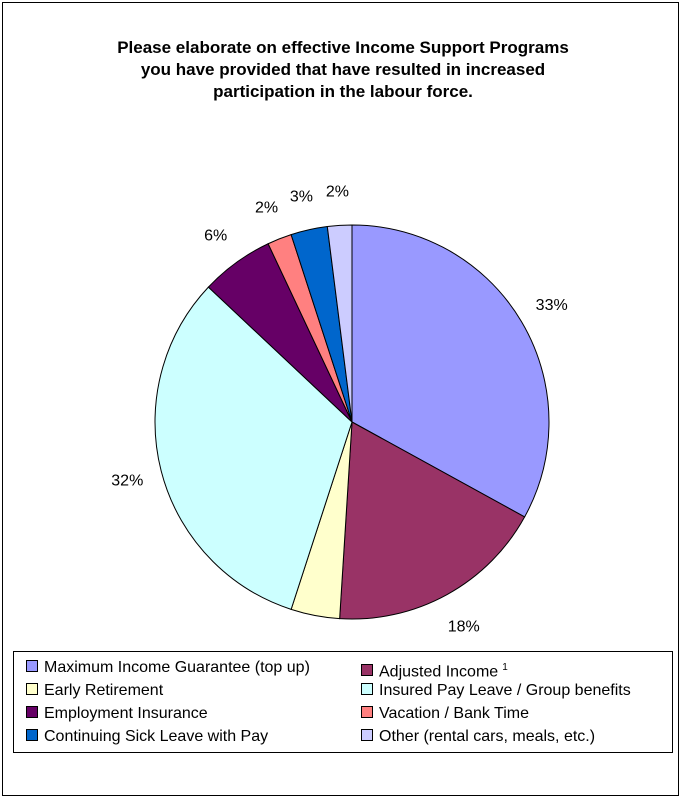 This screenshot has width=683, height=800. Describe the element at coordinates (177, 667) in the screenshot. I see `legend-label-0: Maximum Income Guarantee (top up)` at that location.